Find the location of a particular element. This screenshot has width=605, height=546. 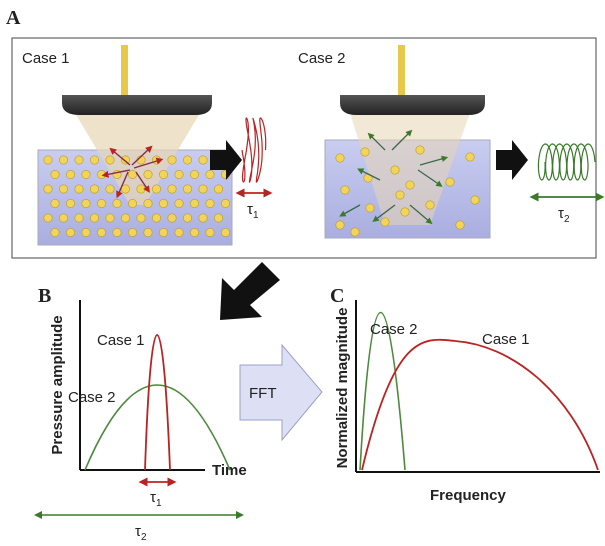

axis-label: Frequency is located at coordinates (468, 495).